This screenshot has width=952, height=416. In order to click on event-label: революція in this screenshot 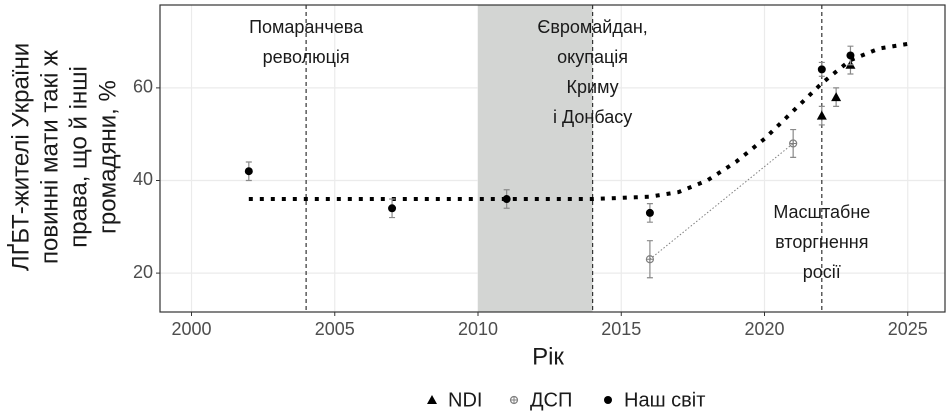, I will do `click(306, 57)`.